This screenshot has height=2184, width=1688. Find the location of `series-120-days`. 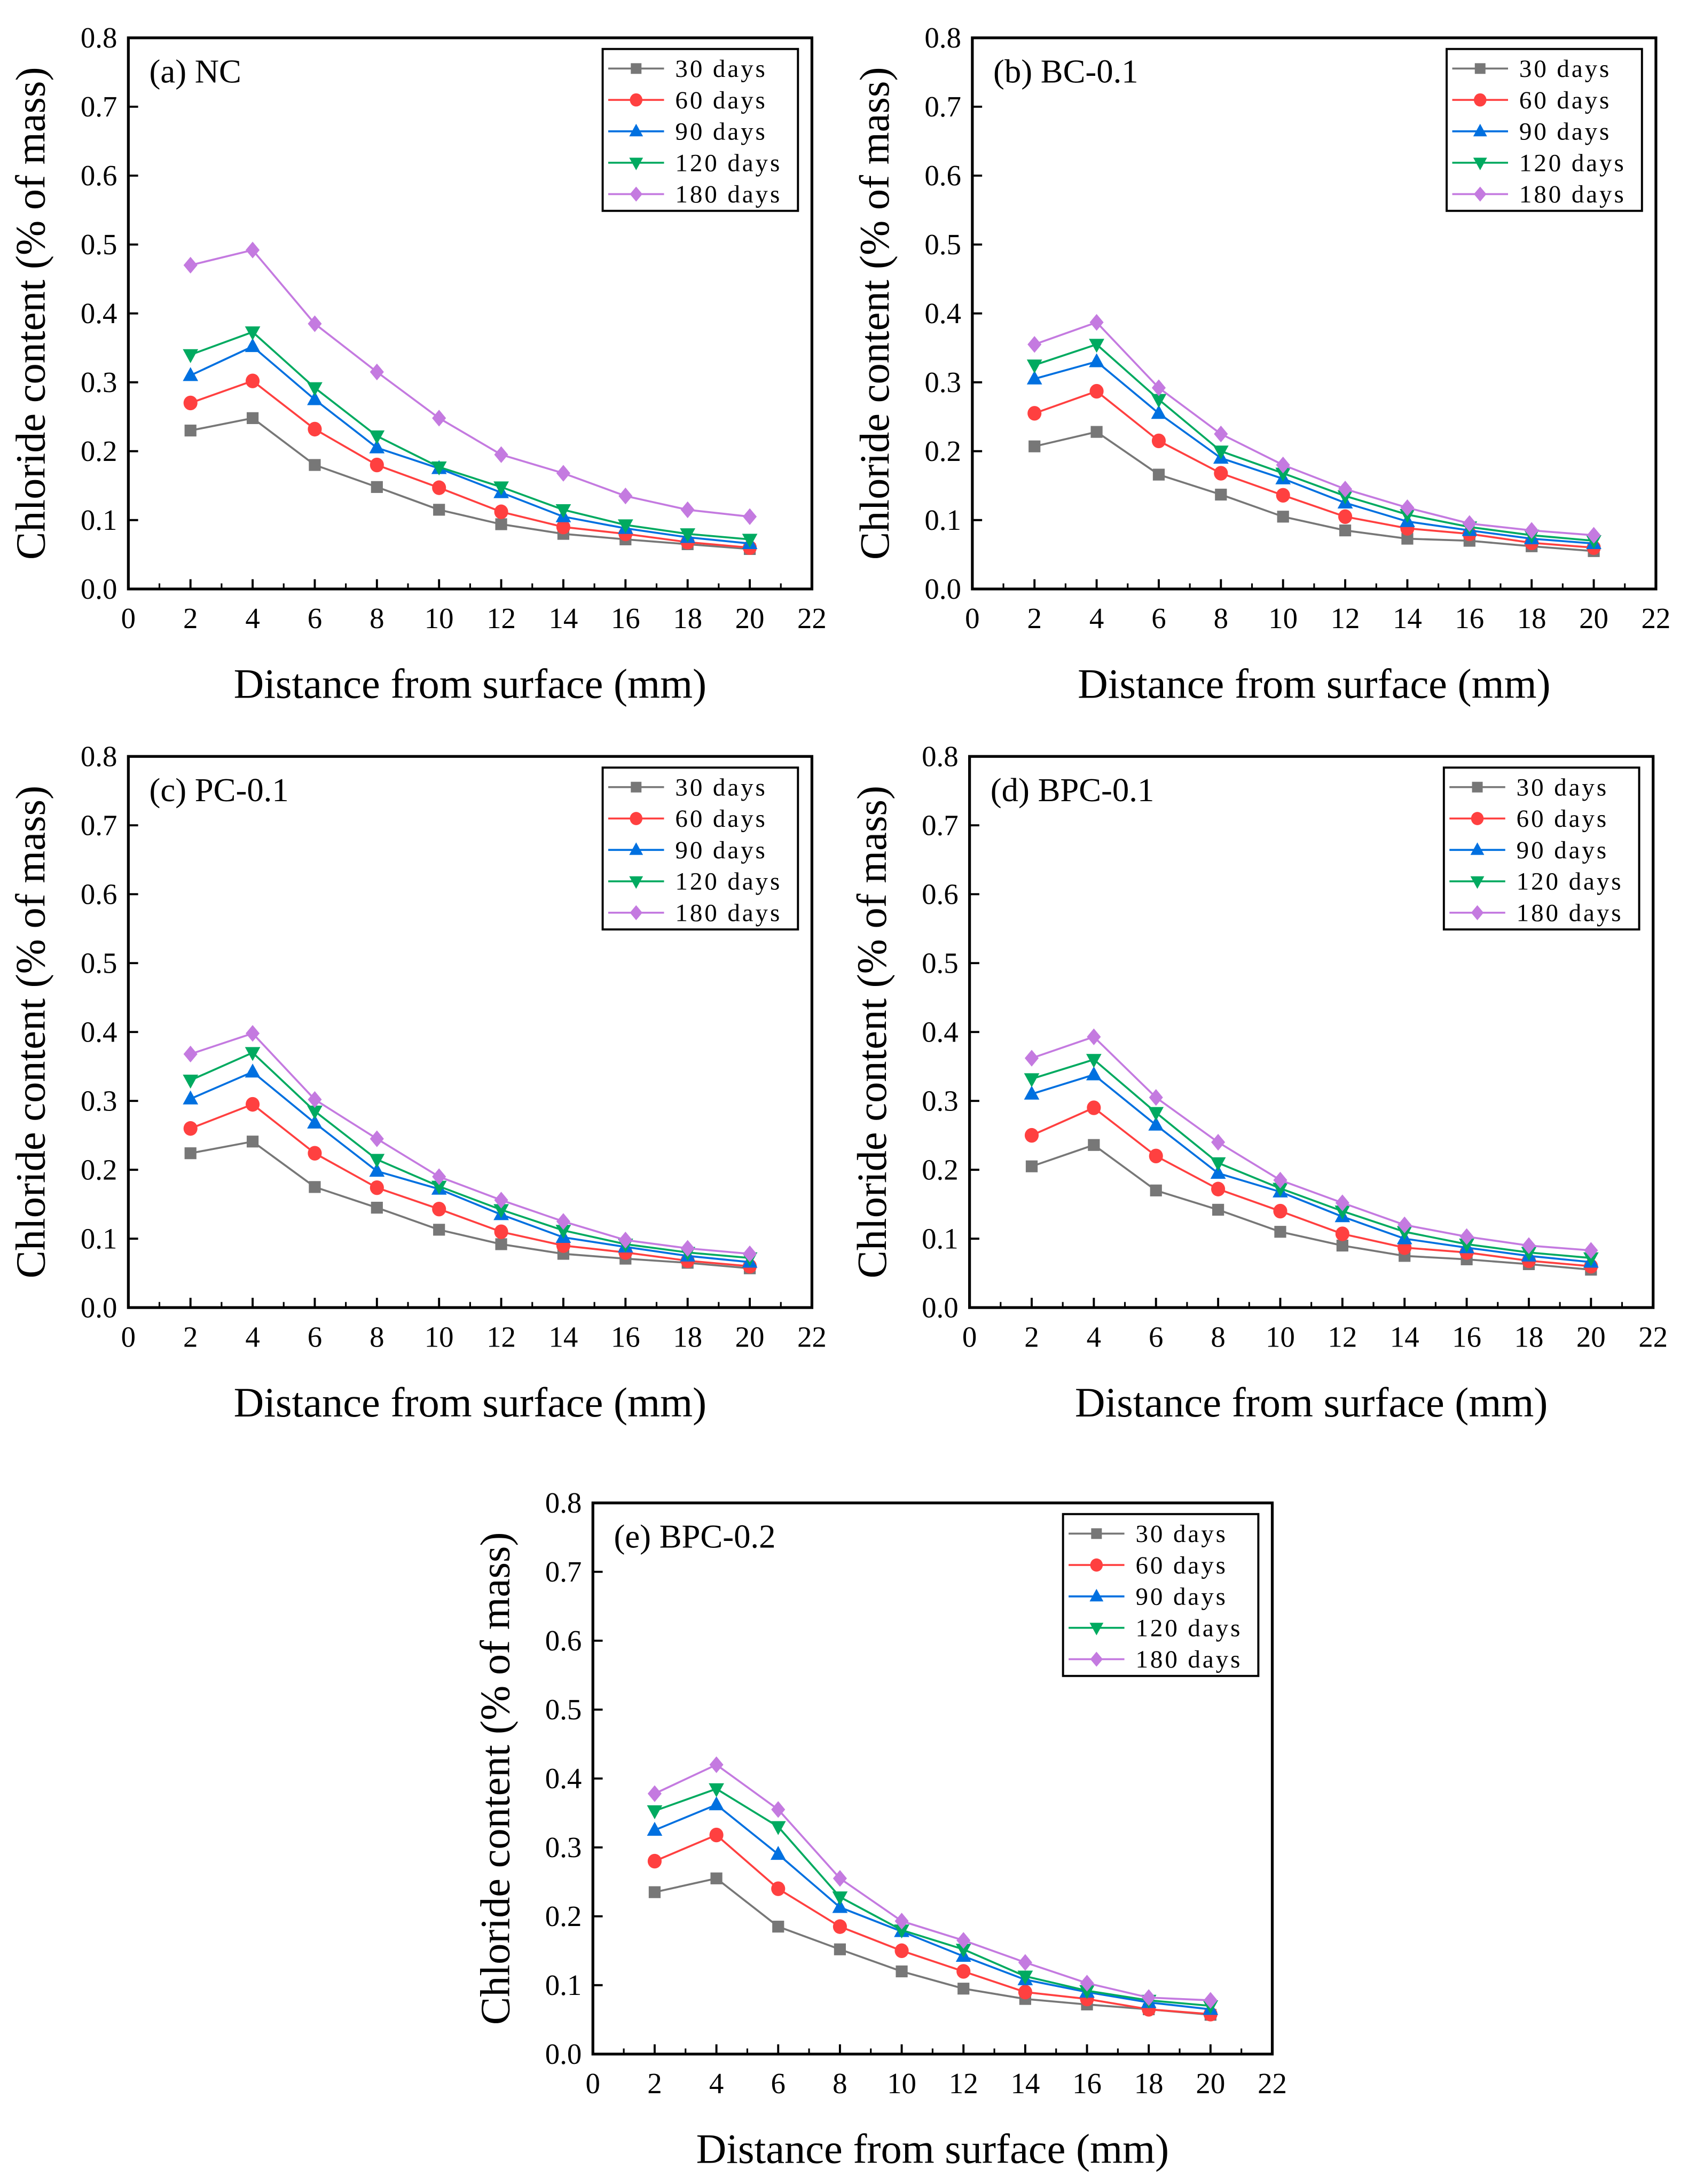

series-120-days is located at coordinates (470, 1156).